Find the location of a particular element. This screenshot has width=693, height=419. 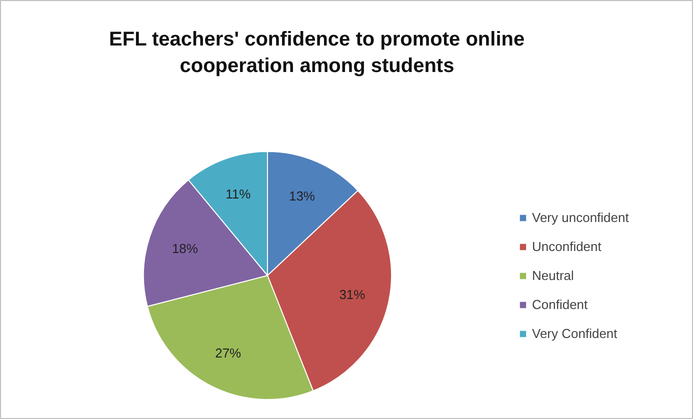

data-label: 18% is located at coordinates (185, 248).